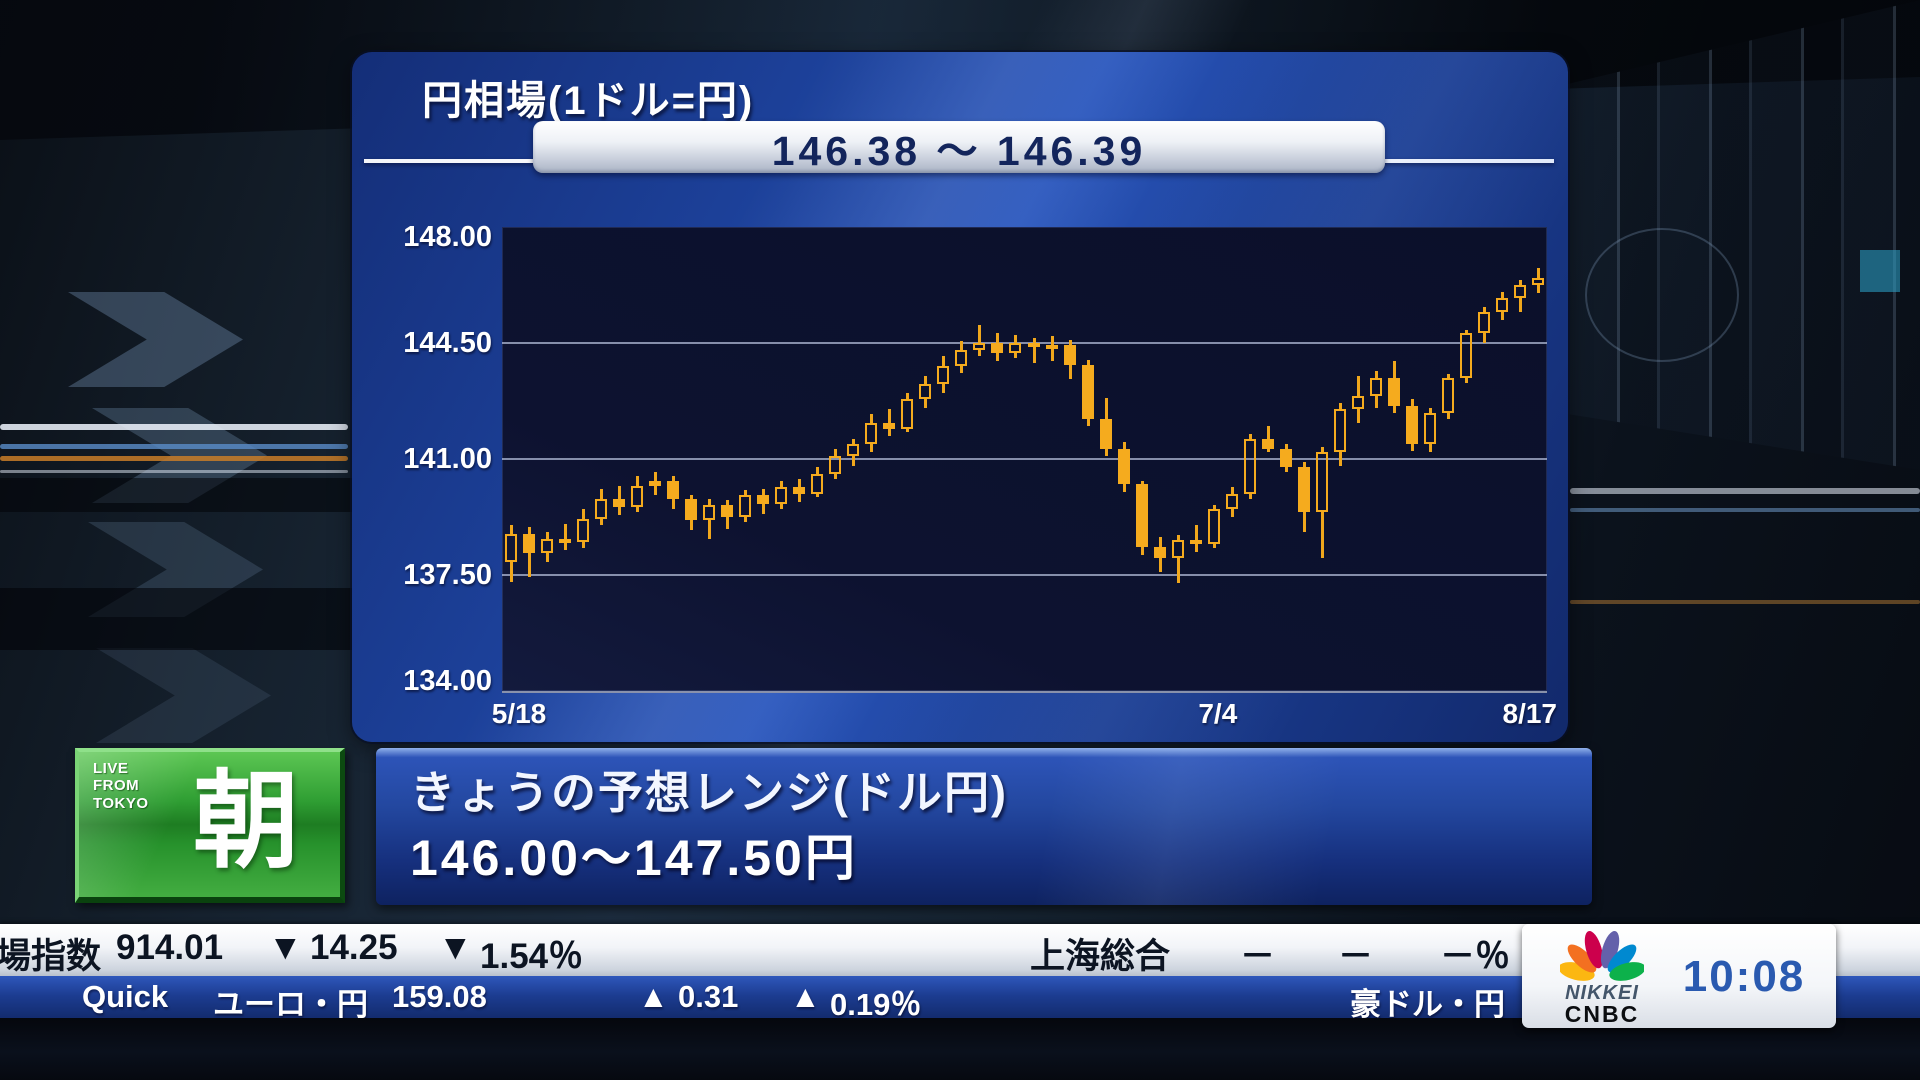  Describe the element at coordinates (439, 996) in the screenshot. I see `ticker-value: 159.08` at that location.